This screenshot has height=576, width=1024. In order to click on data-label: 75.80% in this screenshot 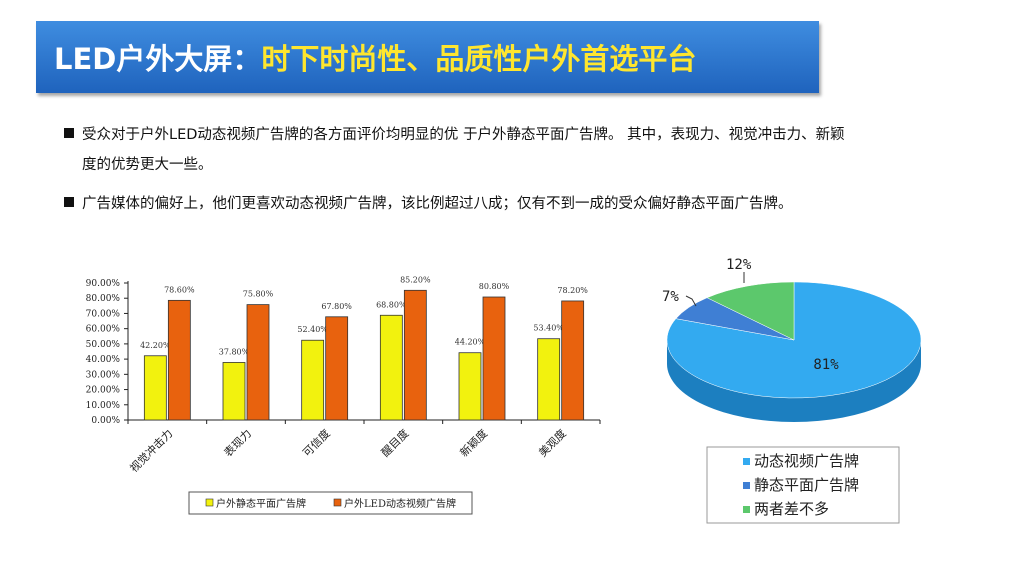, I will do `click(258, 294)`.